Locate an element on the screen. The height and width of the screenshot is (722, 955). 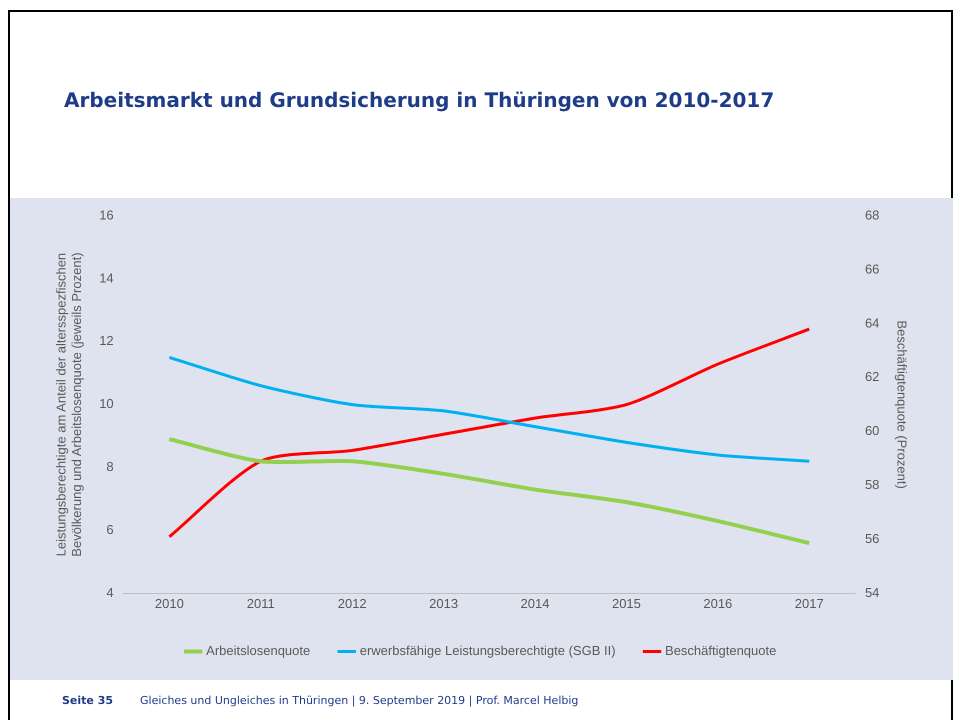
x-tick-label: 2016 is located at coordinates (717, 603).